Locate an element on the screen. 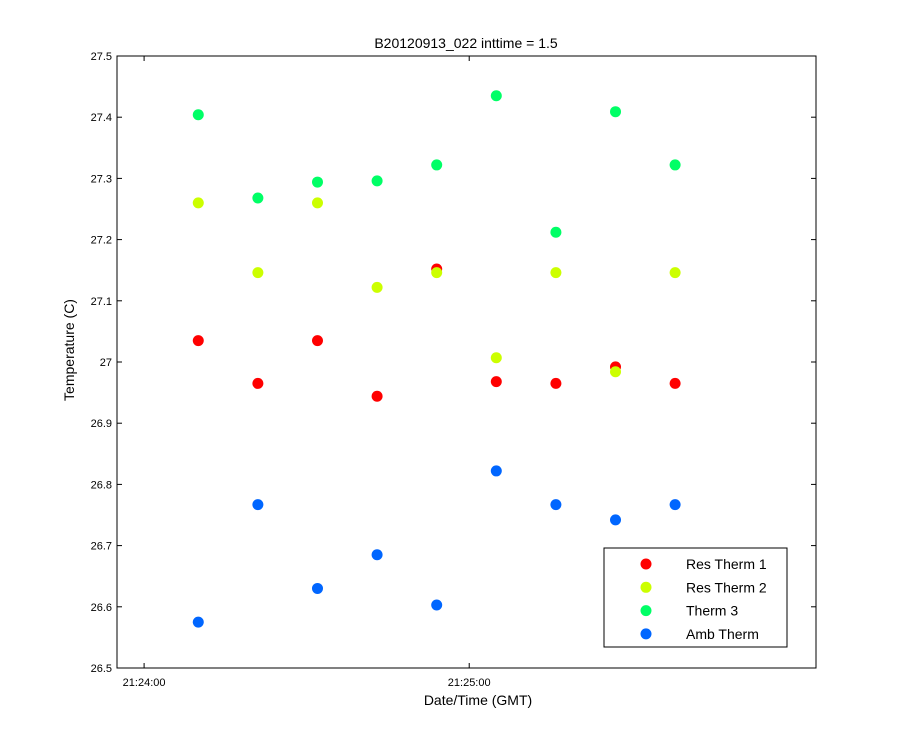 The height and width of the screenshot is (750, 900). y-tick-label: 27.1 is located at coordinates (101, 302).